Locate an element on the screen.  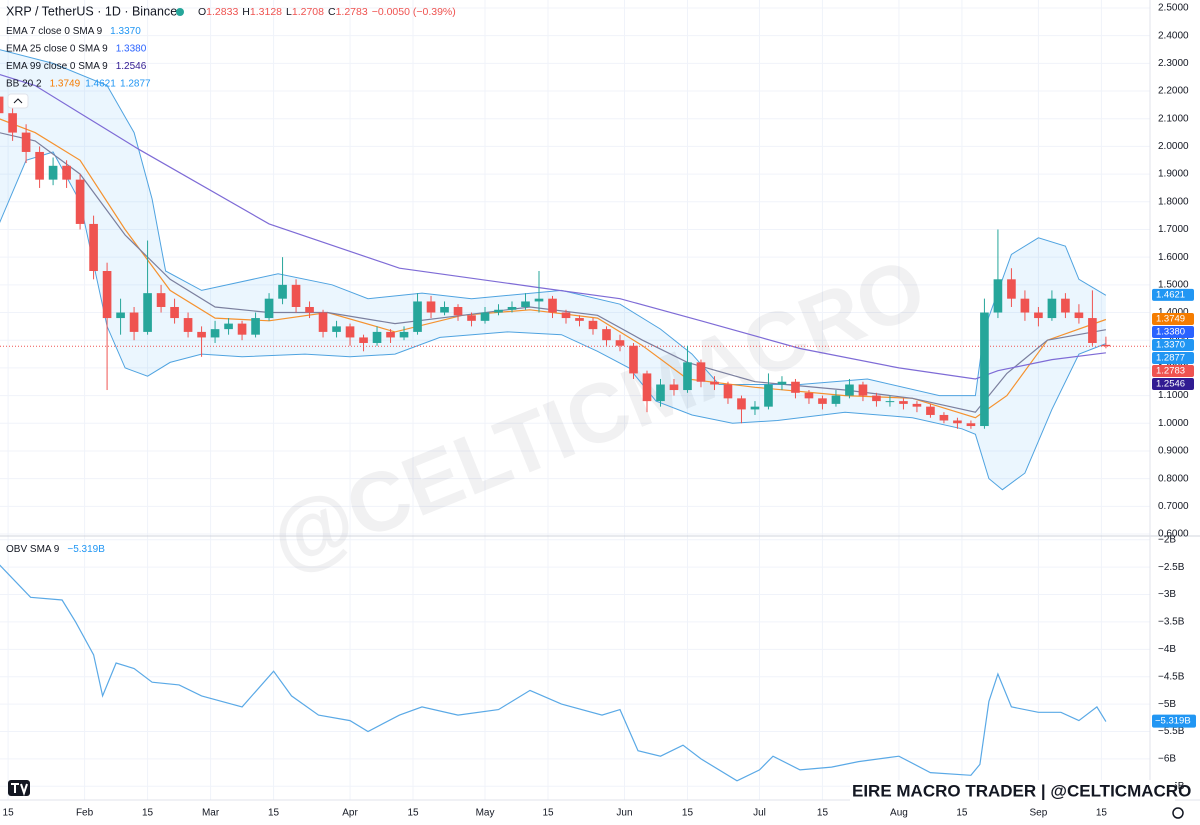
footer-credit: EIRE MACRO TRADER | @CELTICMACRO is located at coordinates (1021, 790).